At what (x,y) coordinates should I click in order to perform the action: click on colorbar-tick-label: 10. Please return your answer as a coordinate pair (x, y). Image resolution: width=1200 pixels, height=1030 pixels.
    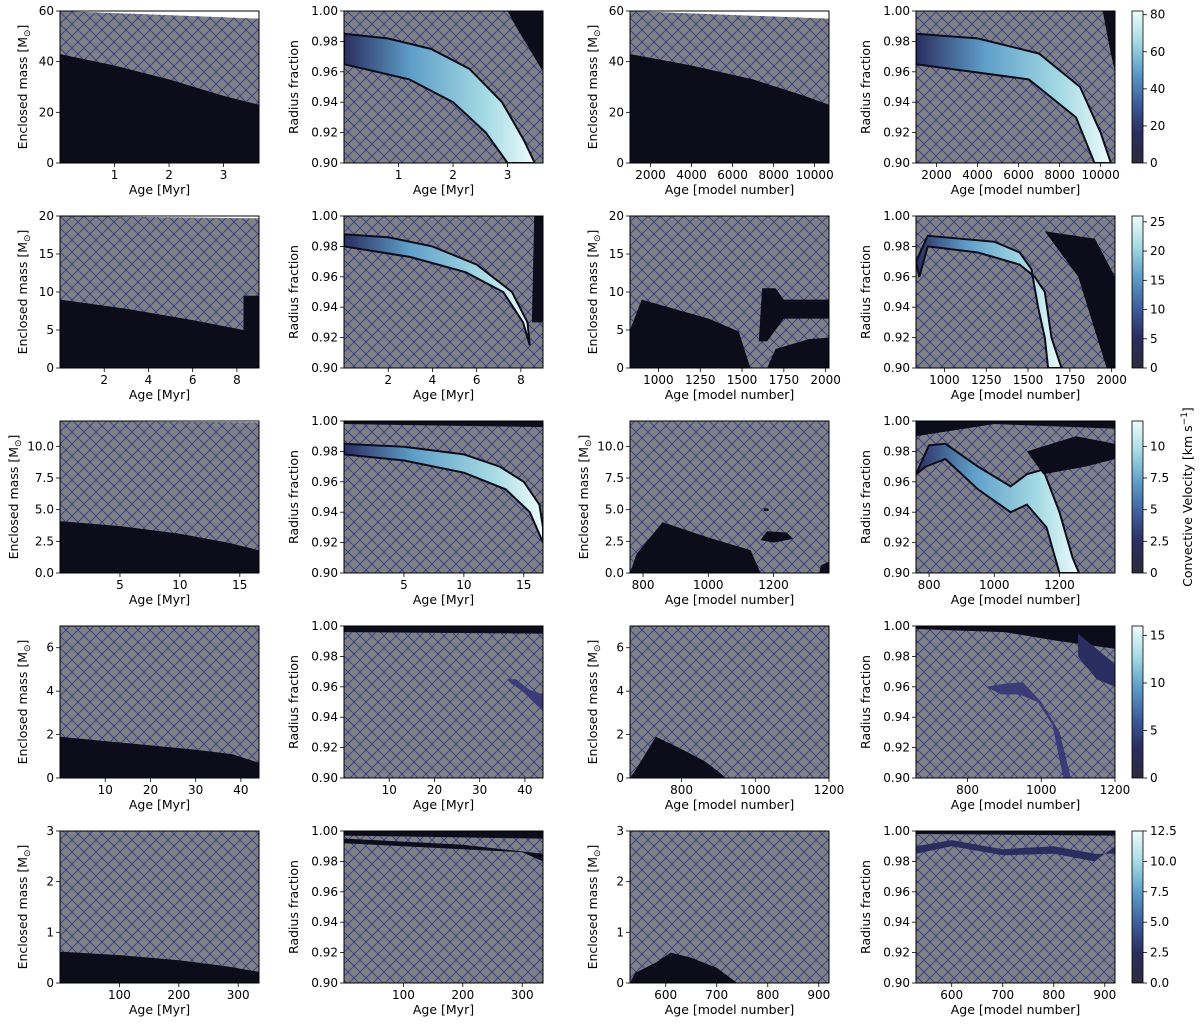
    Looking at the image, I should click on (1157, 683).